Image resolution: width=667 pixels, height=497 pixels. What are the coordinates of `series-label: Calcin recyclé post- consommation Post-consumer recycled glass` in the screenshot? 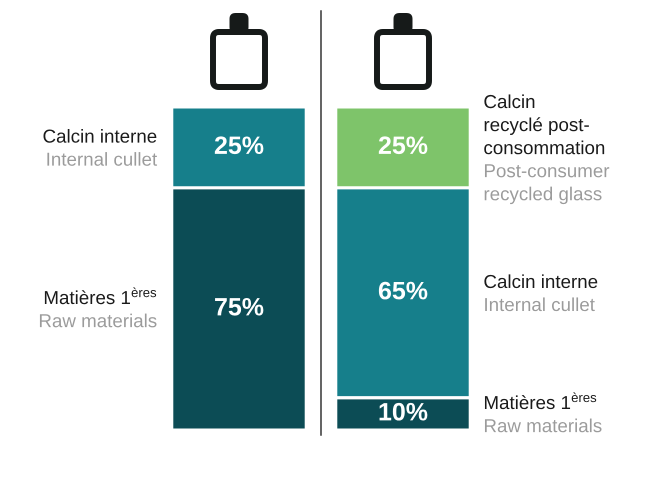 It's located at (547, 149).